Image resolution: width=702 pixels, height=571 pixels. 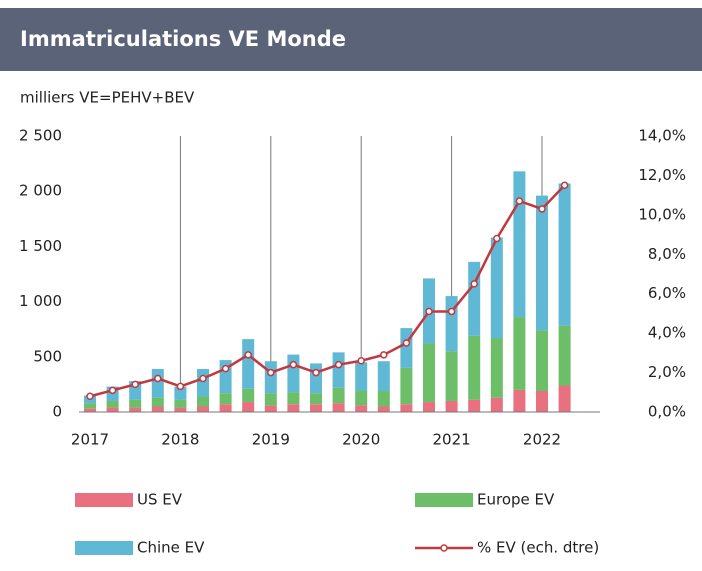 What do you see at coordinates (667, 333) in the screenshot?
I see `y2-tick-label: 4,0%` at bounding box center [667, 333].